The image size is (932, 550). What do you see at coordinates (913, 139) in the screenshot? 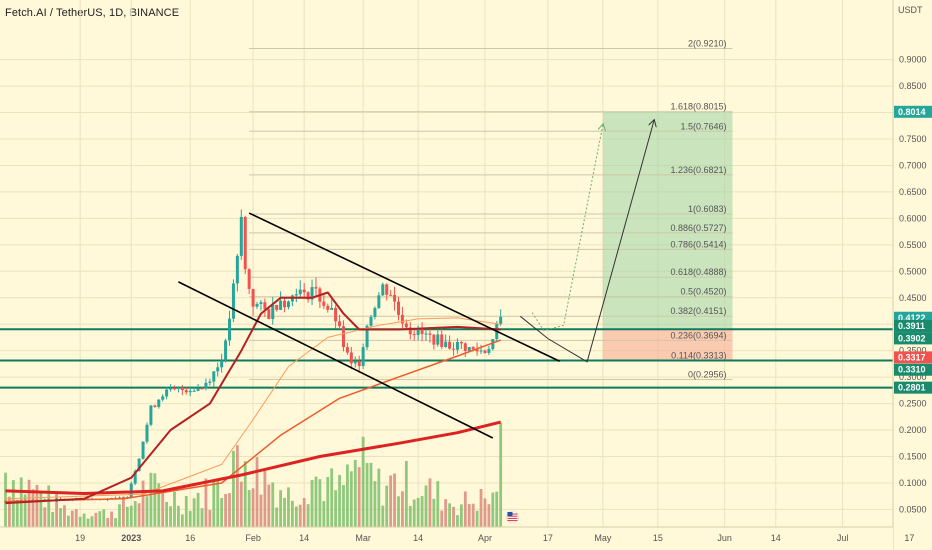
I see `price-tick-label: 0.7500` at bounding box center [913, 139].